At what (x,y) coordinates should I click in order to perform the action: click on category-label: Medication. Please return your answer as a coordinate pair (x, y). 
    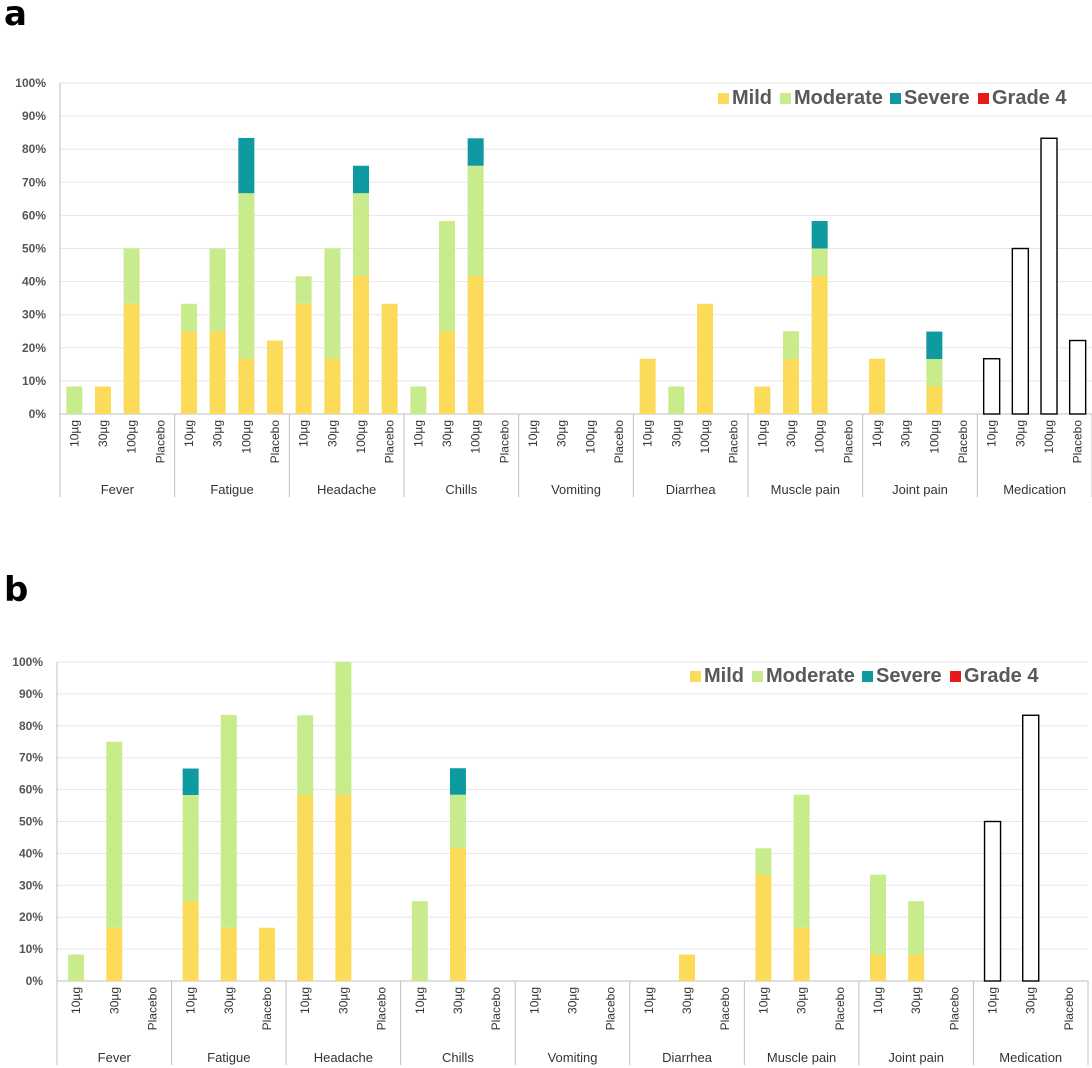
    Looking at the image, I should click on (1030, 1057).